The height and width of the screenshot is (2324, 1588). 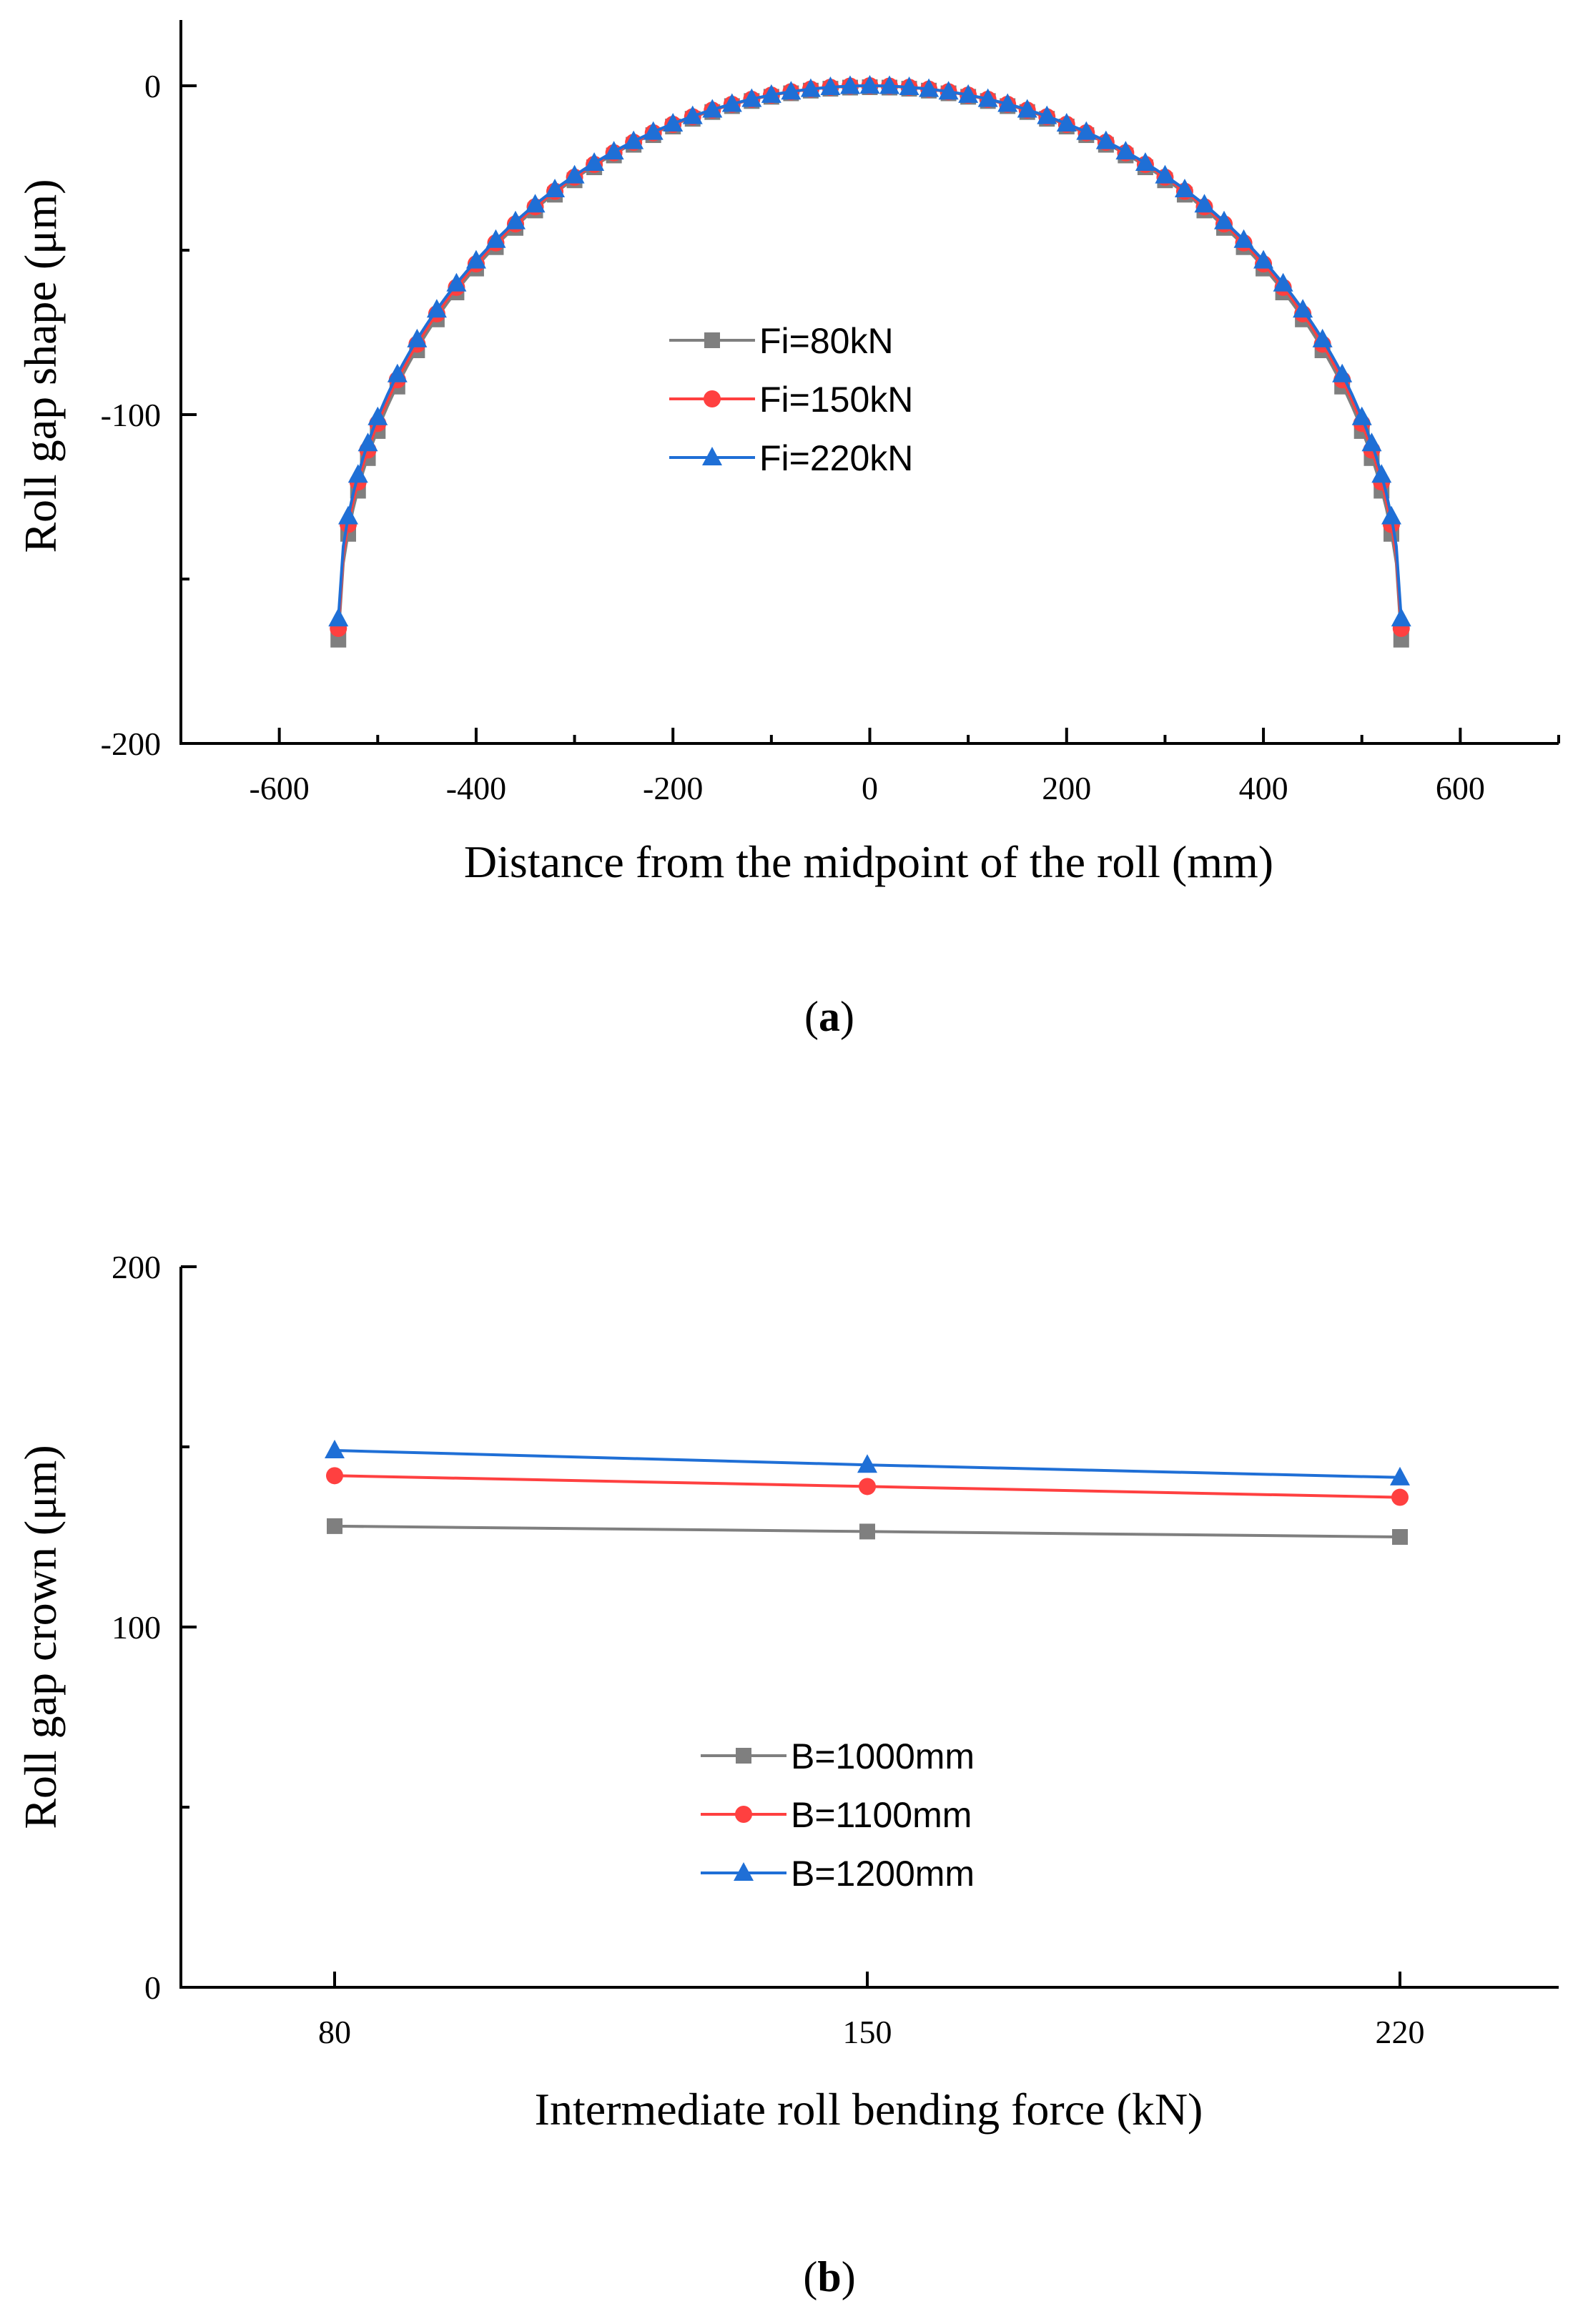 What do you see at coordinates (40, 366) in the screenshot?
I see `panel-a-y-axis-title: Roll gap shape (μm)` at bounding box center [40, 366].